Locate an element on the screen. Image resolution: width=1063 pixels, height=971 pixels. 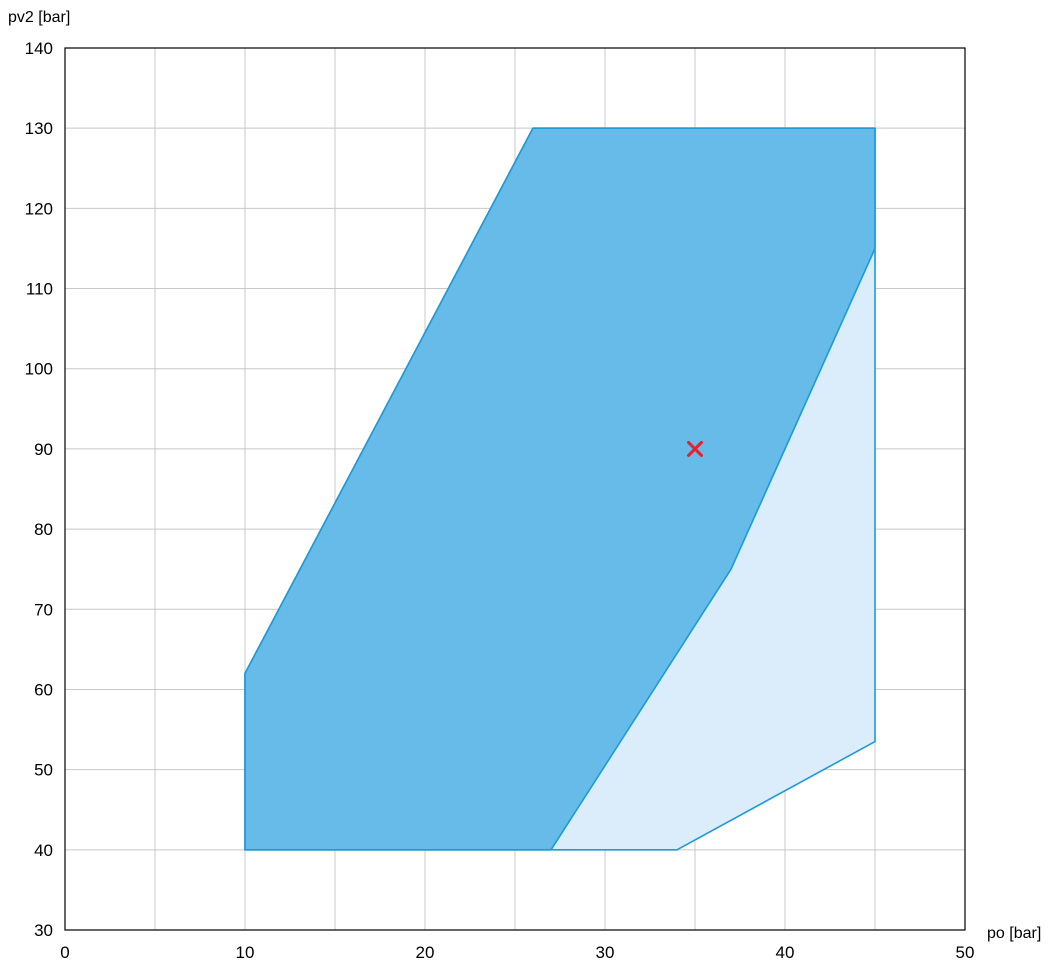
y-axis-label: pv2 [bar] is located at coordinates (39, 17).